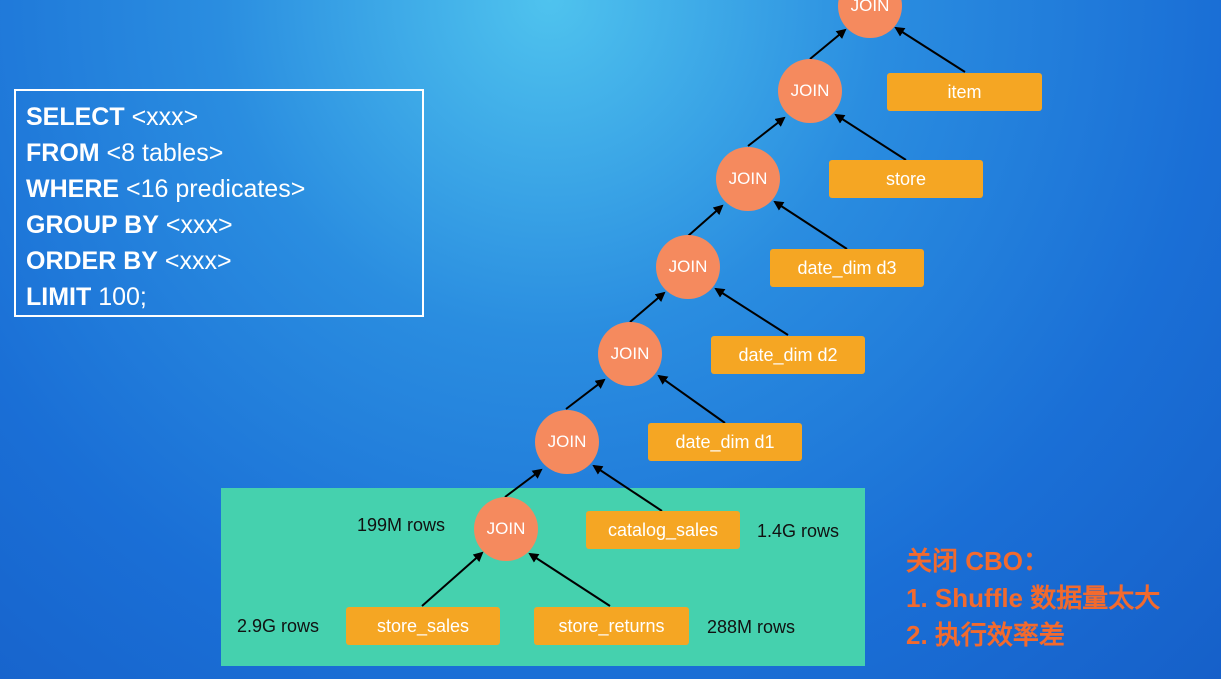 Image resolution: width=1221 pixels, height=679 pixels. What do you see at coordinates (688, 267) in the screenshot?
I see `join-node-4: JOIN` at bounding box center [688, 267].